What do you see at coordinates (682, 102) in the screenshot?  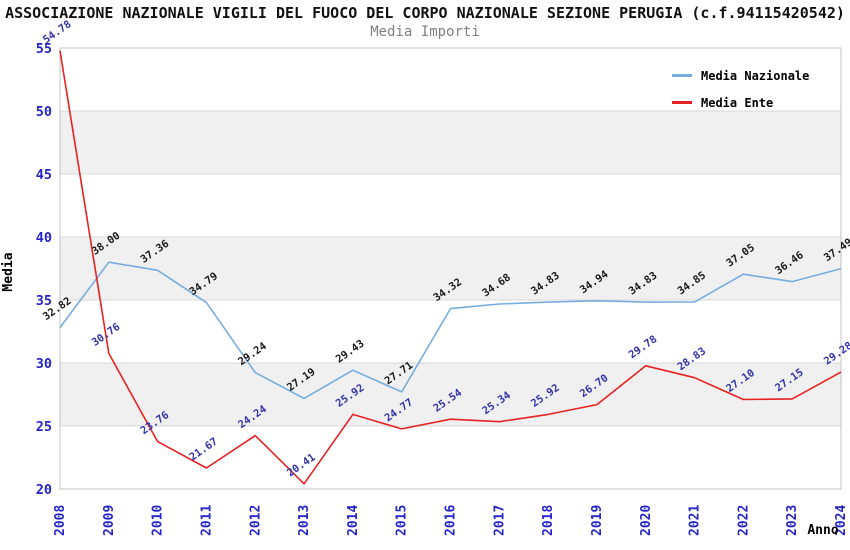 I see `media-ente-line-swatch` at bounding box center [682, 102].